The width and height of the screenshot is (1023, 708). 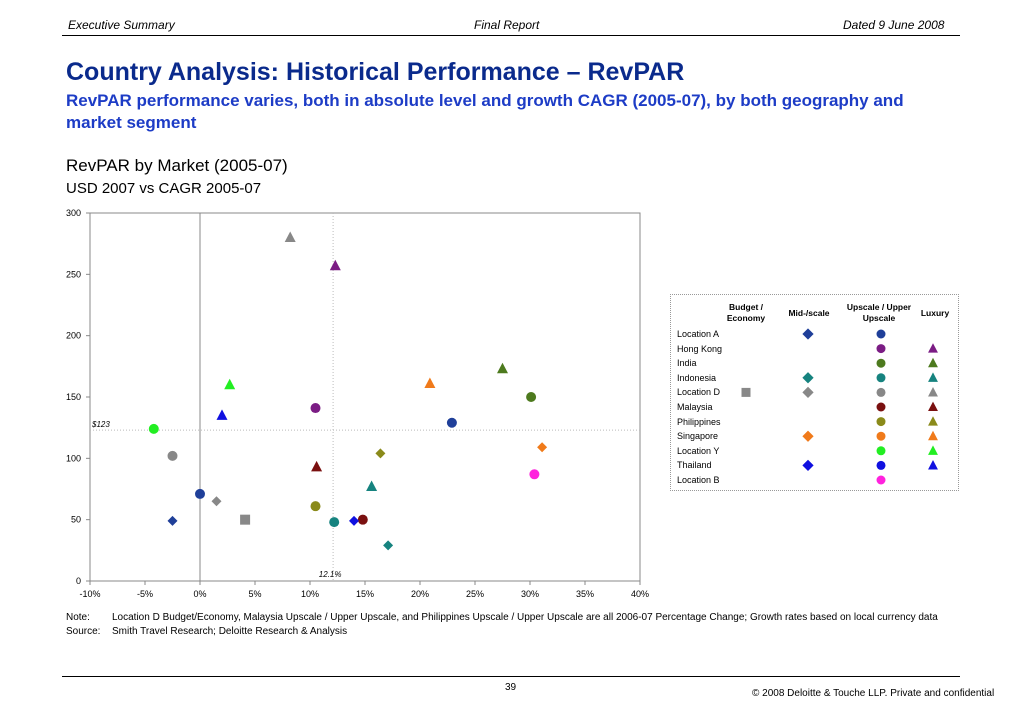 What do you see at coordinates (699, 421) in the screenshot?
I see `legend-row-label: Philippines` at bounding box center [699, 421].